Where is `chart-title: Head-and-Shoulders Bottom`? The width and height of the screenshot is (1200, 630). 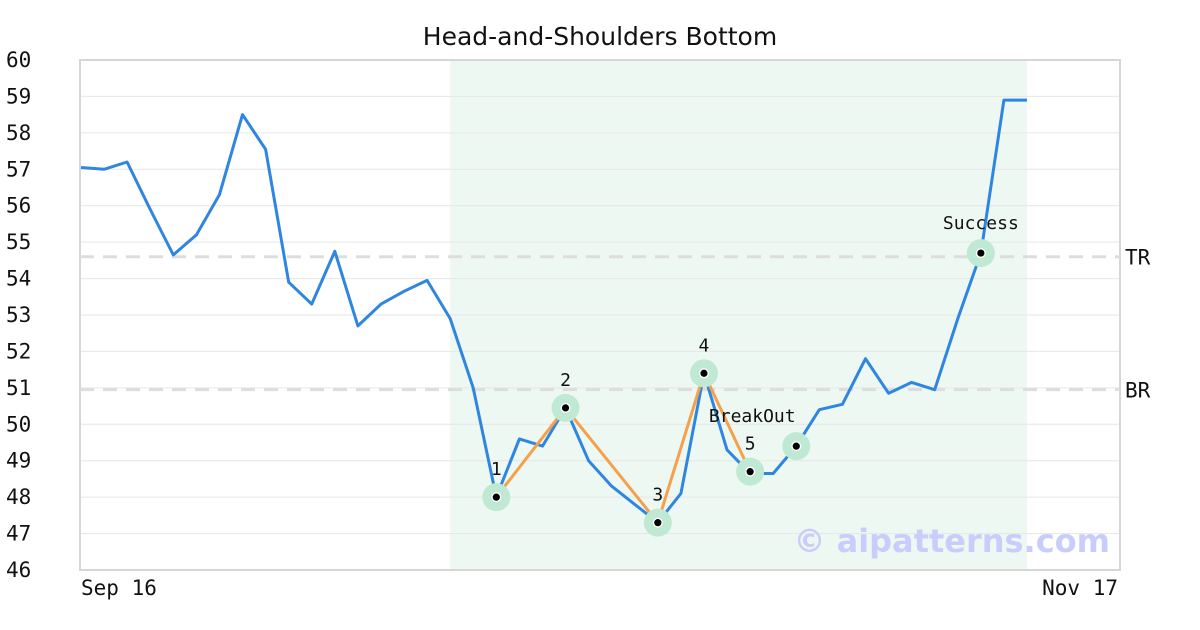 chart-title: Head-and-Shoulders Bottom is located at coordinates (600, 36).